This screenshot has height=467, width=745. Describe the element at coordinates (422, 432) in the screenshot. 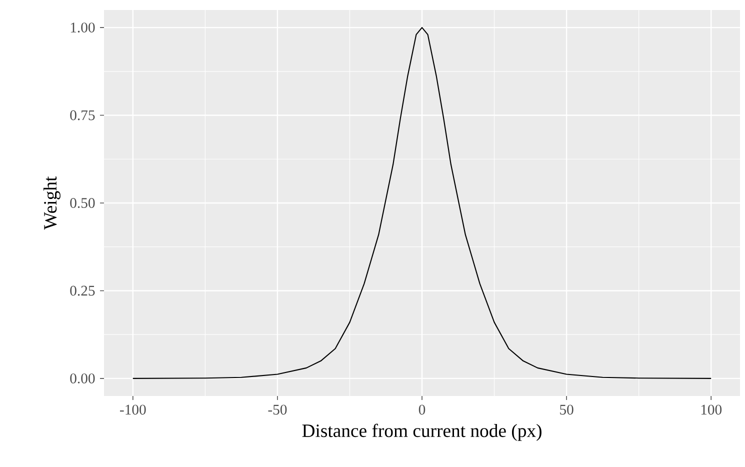

I see `x-axis-title: Distance from current node (px)` at that location.